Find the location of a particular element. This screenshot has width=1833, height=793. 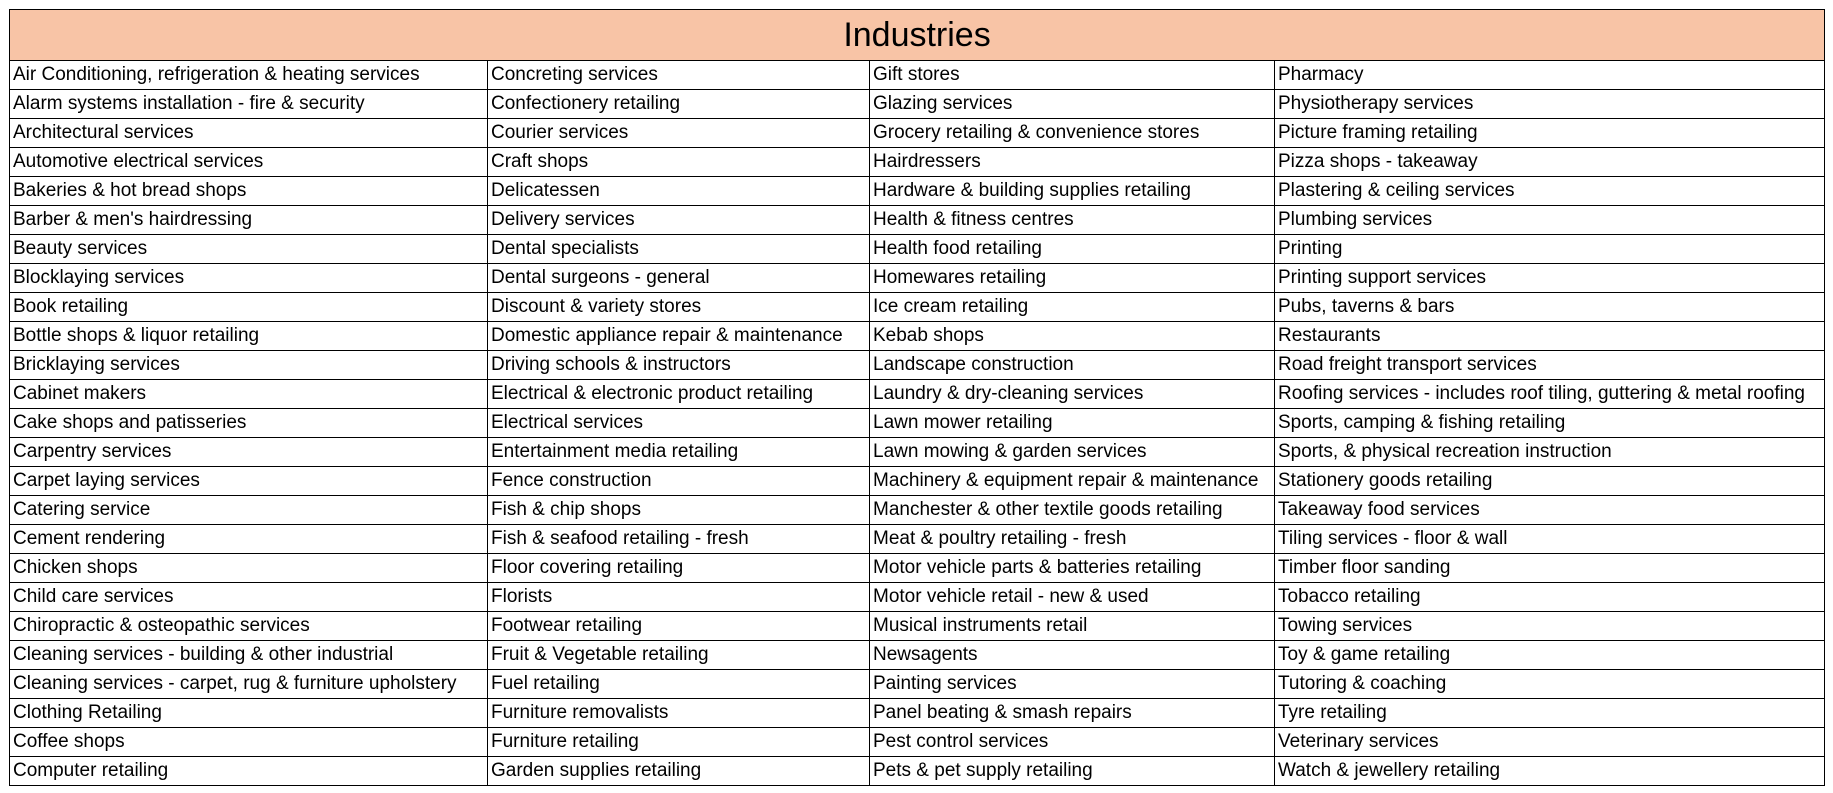

table-cell: Grocery retailing & convenience stores is located at coordinates (1072, 133).